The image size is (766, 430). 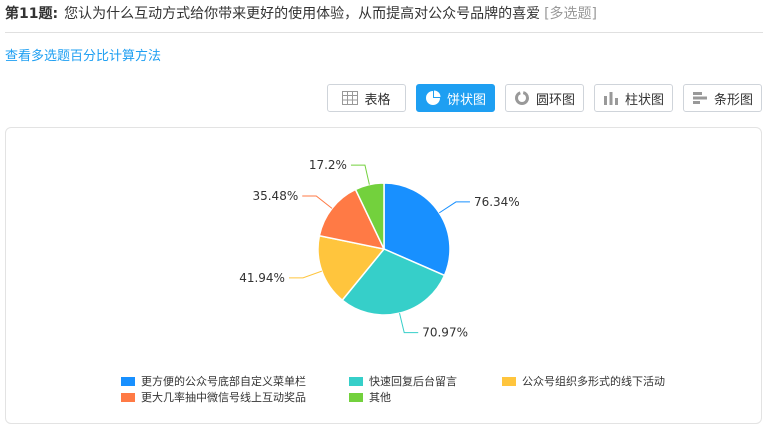 I want to click on calc-method-link: 查看多选题百分比计算方法, so click(x=83, y=56).